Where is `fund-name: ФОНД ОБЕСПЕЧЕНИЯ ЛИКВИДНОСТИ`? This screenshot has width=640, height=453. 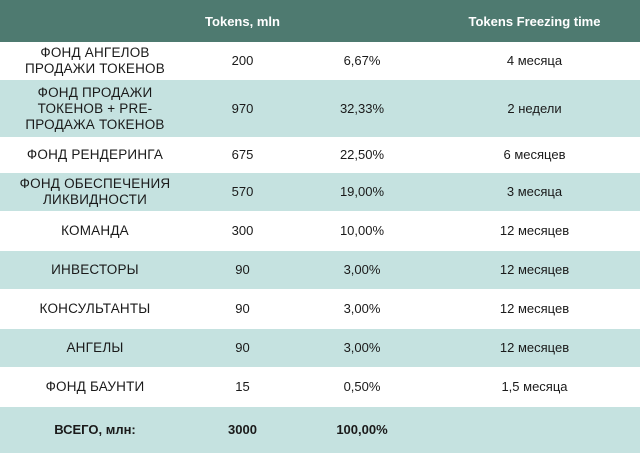
fund-name: ФОНД ОБЕСПЕЧЕНИЯ ЛИКВИДНОСТИ is located at coordinates (95, 192).